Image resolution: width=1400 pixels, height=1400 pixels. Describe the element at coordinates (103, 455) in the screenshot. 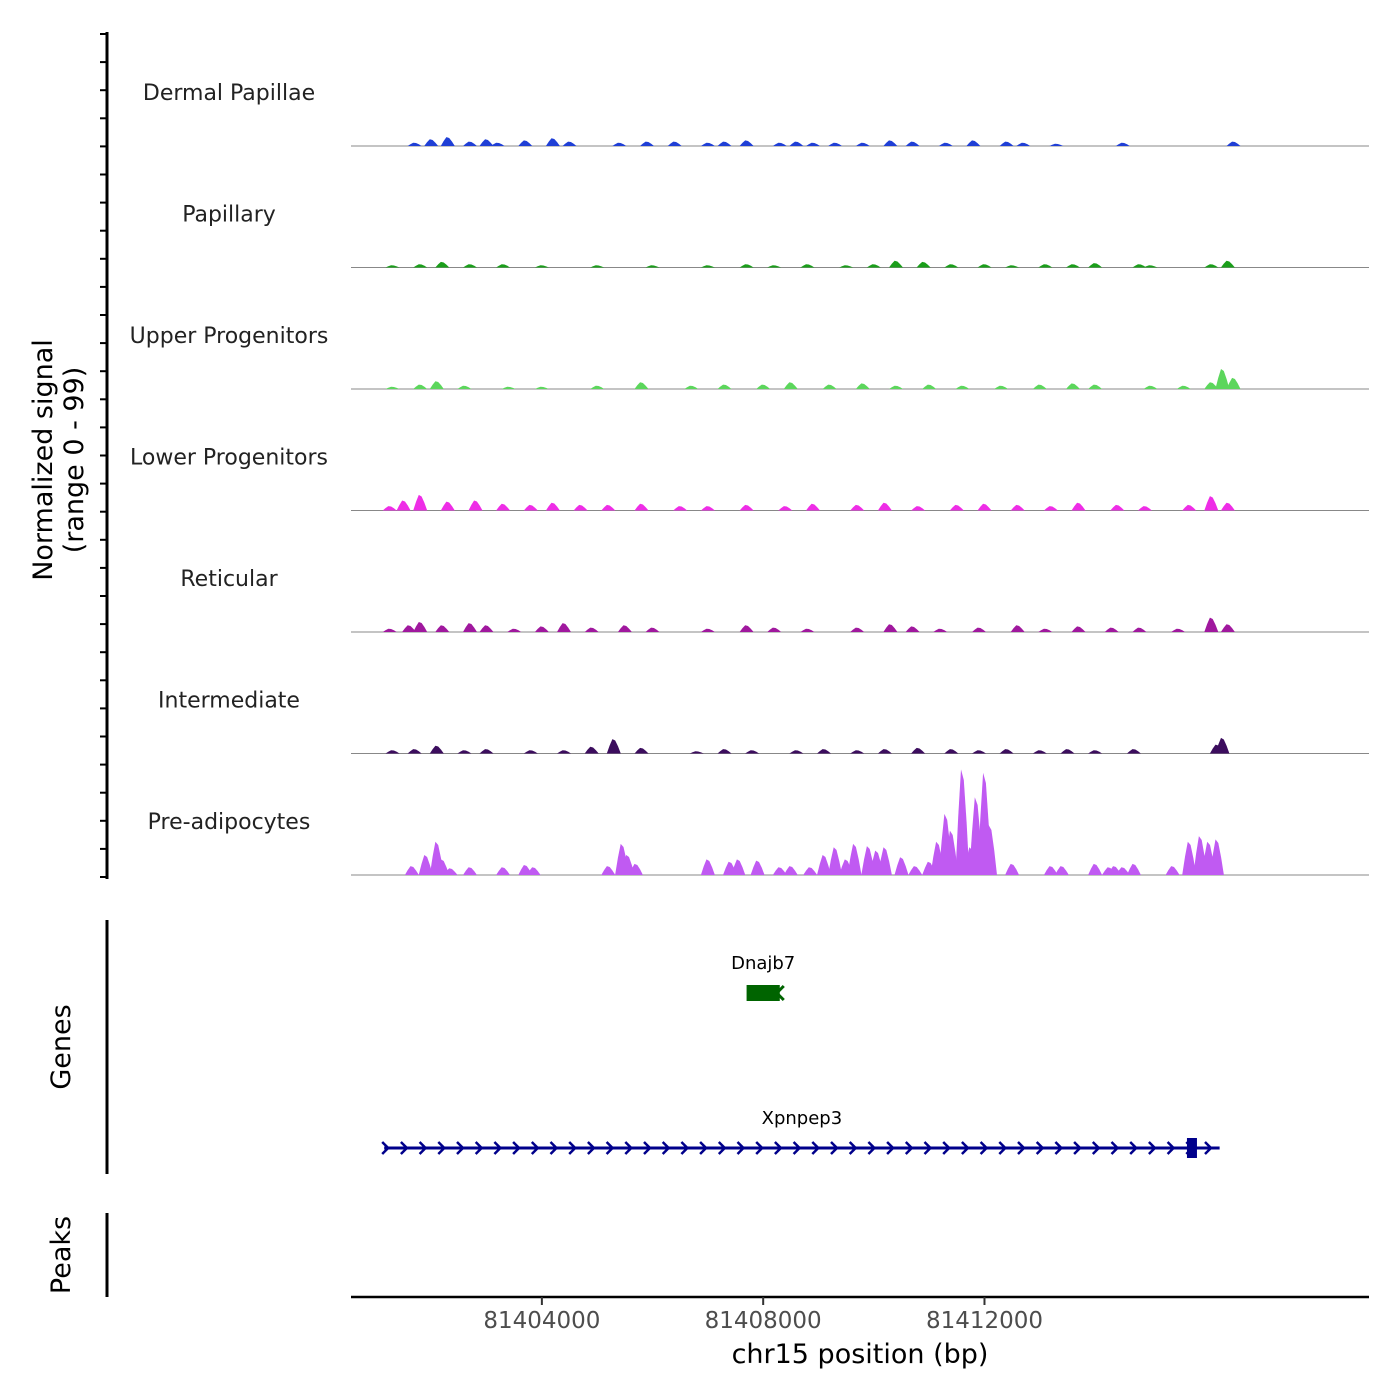

I see `signal-y-ticks` at that location.